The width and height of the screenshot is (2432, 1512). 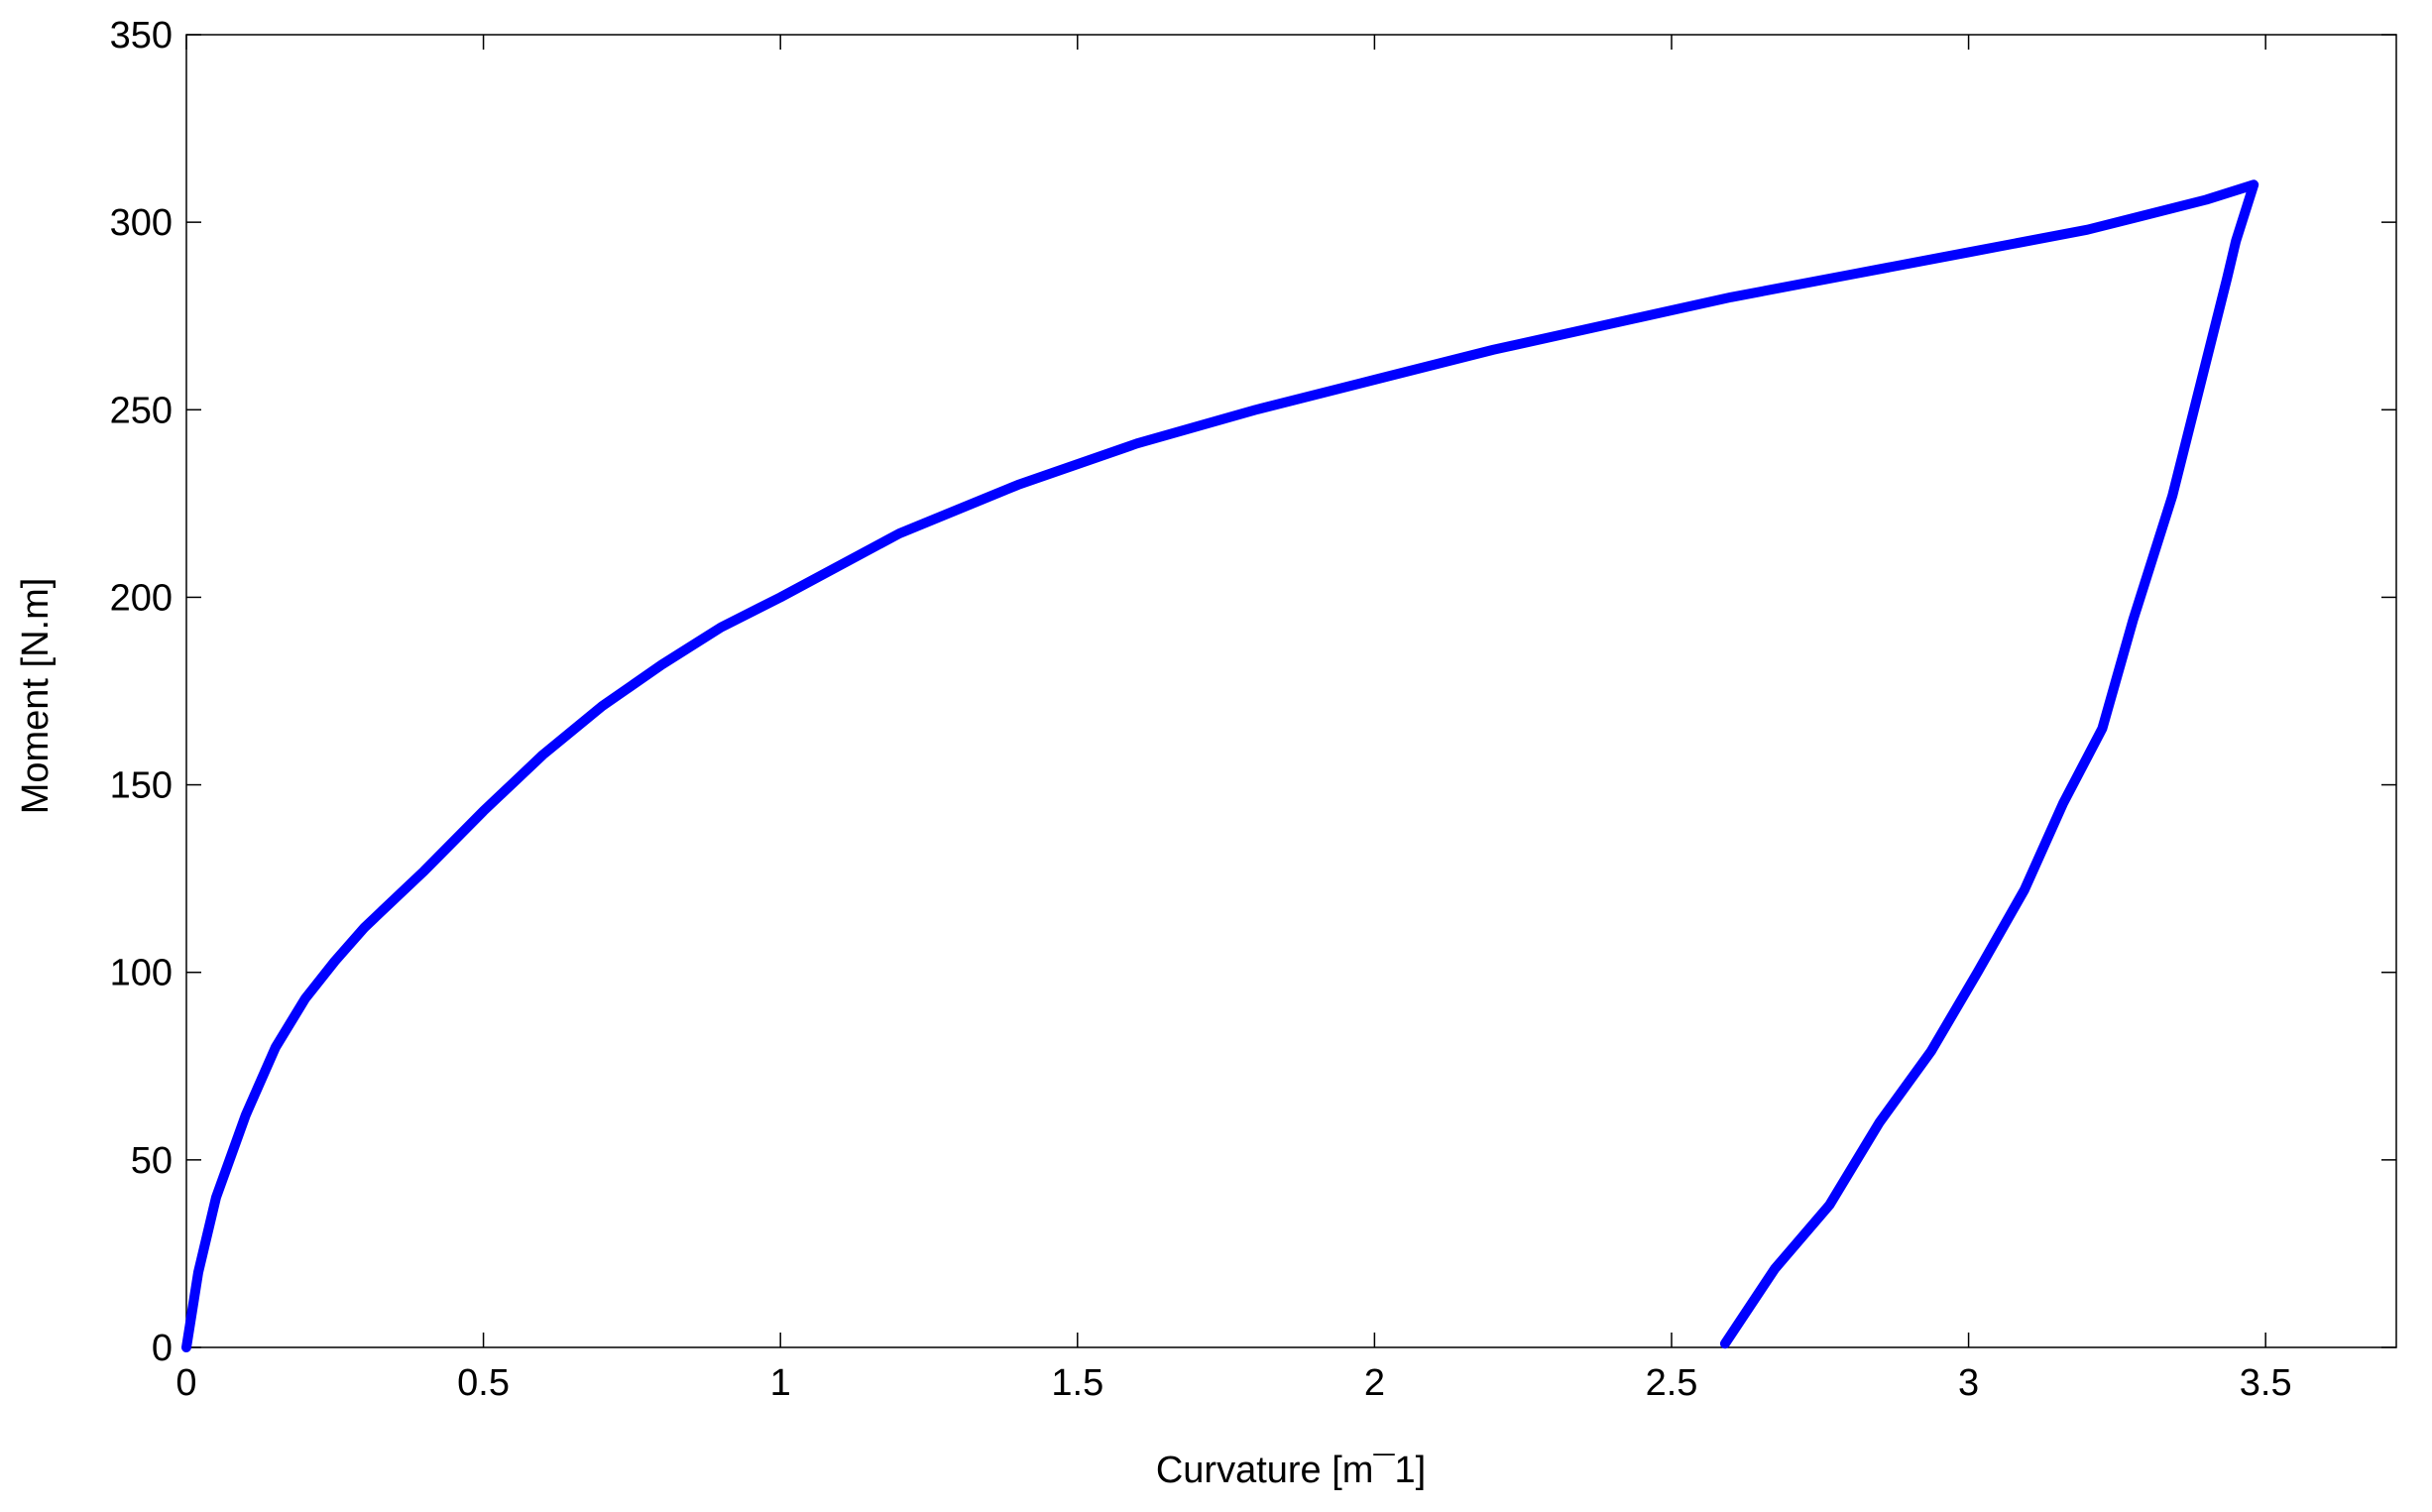 What do you see at coordinates (142, 973) in the screenshot?
I see `y-tick-label: 100` at bounding box center [142, 973].